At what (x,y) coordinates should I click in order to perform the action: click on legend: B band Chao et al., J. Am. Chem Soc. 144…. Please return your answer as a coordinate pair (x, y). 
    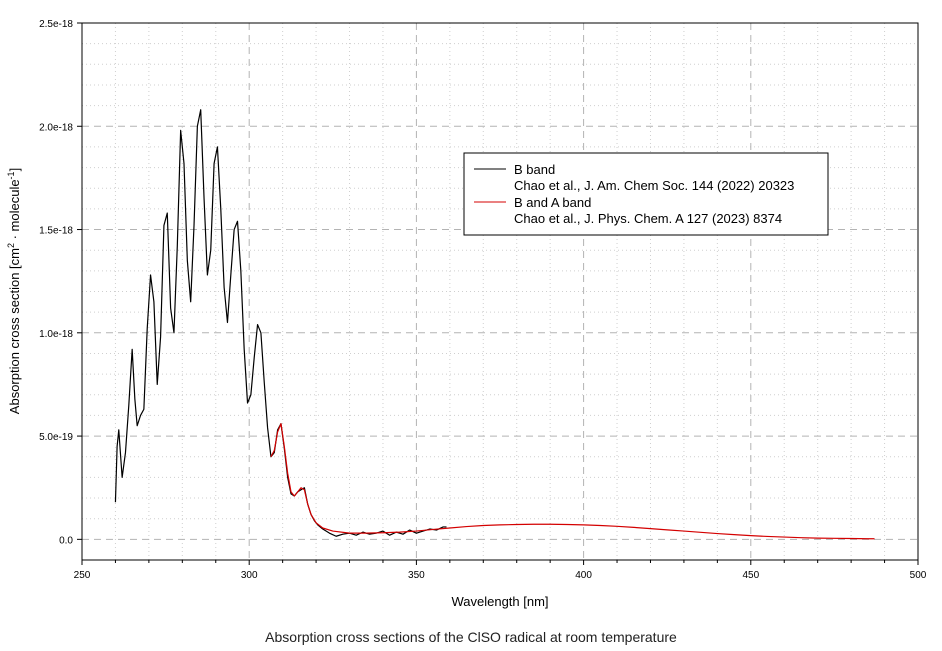
    Looking at the image, I should click on (646, 194).